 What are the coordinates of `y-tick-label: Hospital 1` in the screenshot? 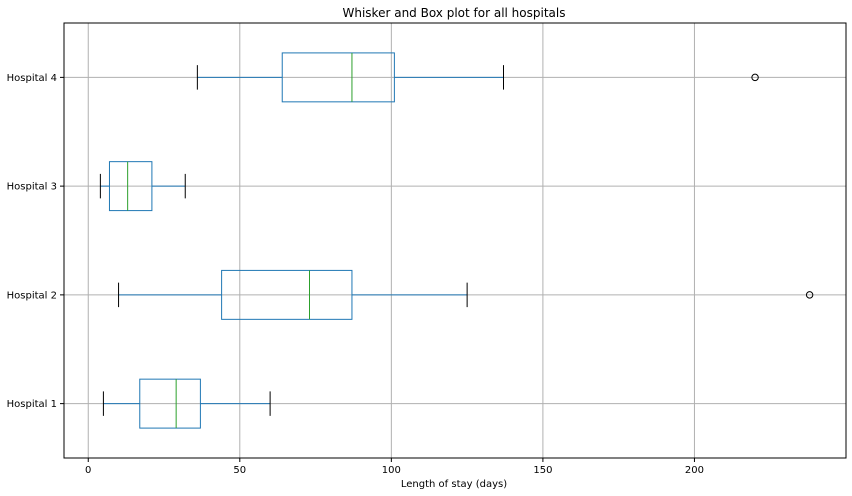 It's located at (32, 404).